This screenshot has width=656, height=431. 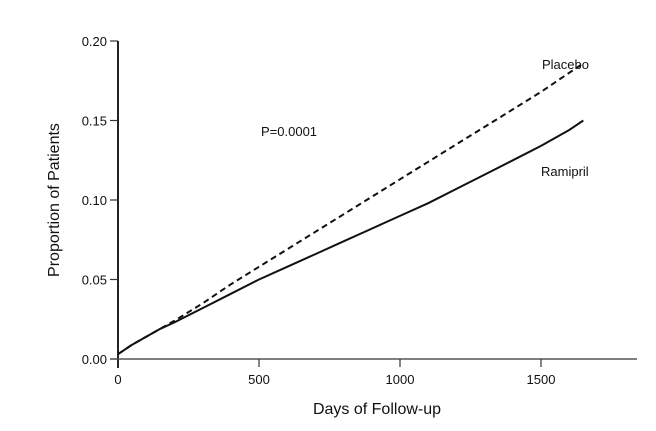 I want to click on x-tick-label: 1500, so click(x=541, y=379).